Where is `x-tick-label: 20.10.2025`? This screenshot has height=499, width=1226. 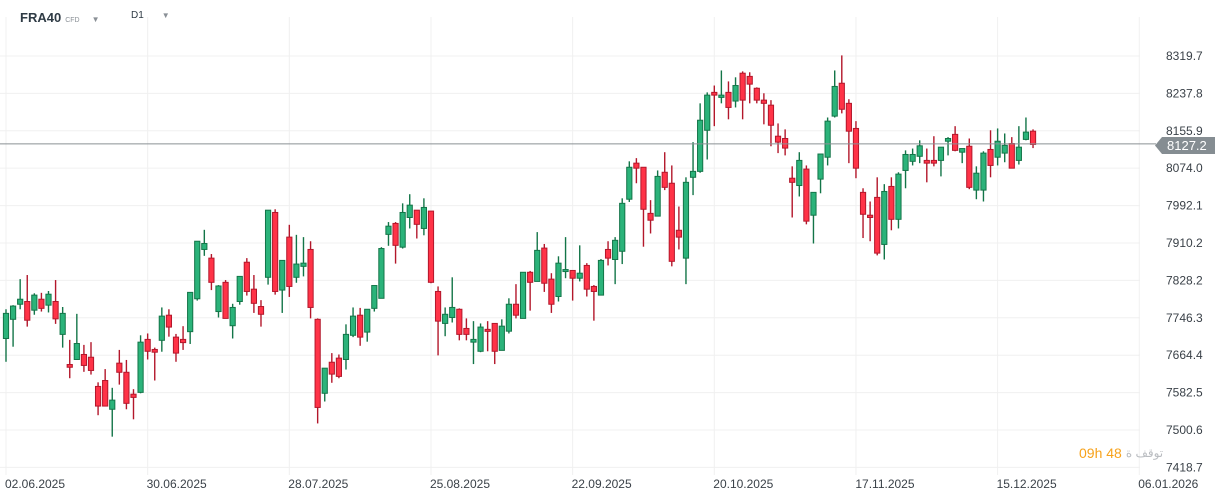 x-tick-label: 20.10.2025 is located at coordinates (743, 484).